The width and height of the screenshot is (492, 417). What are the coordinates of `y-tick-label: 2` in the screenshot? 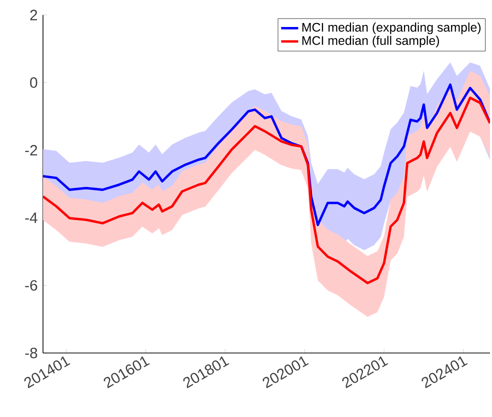 It's located at (34, 15).